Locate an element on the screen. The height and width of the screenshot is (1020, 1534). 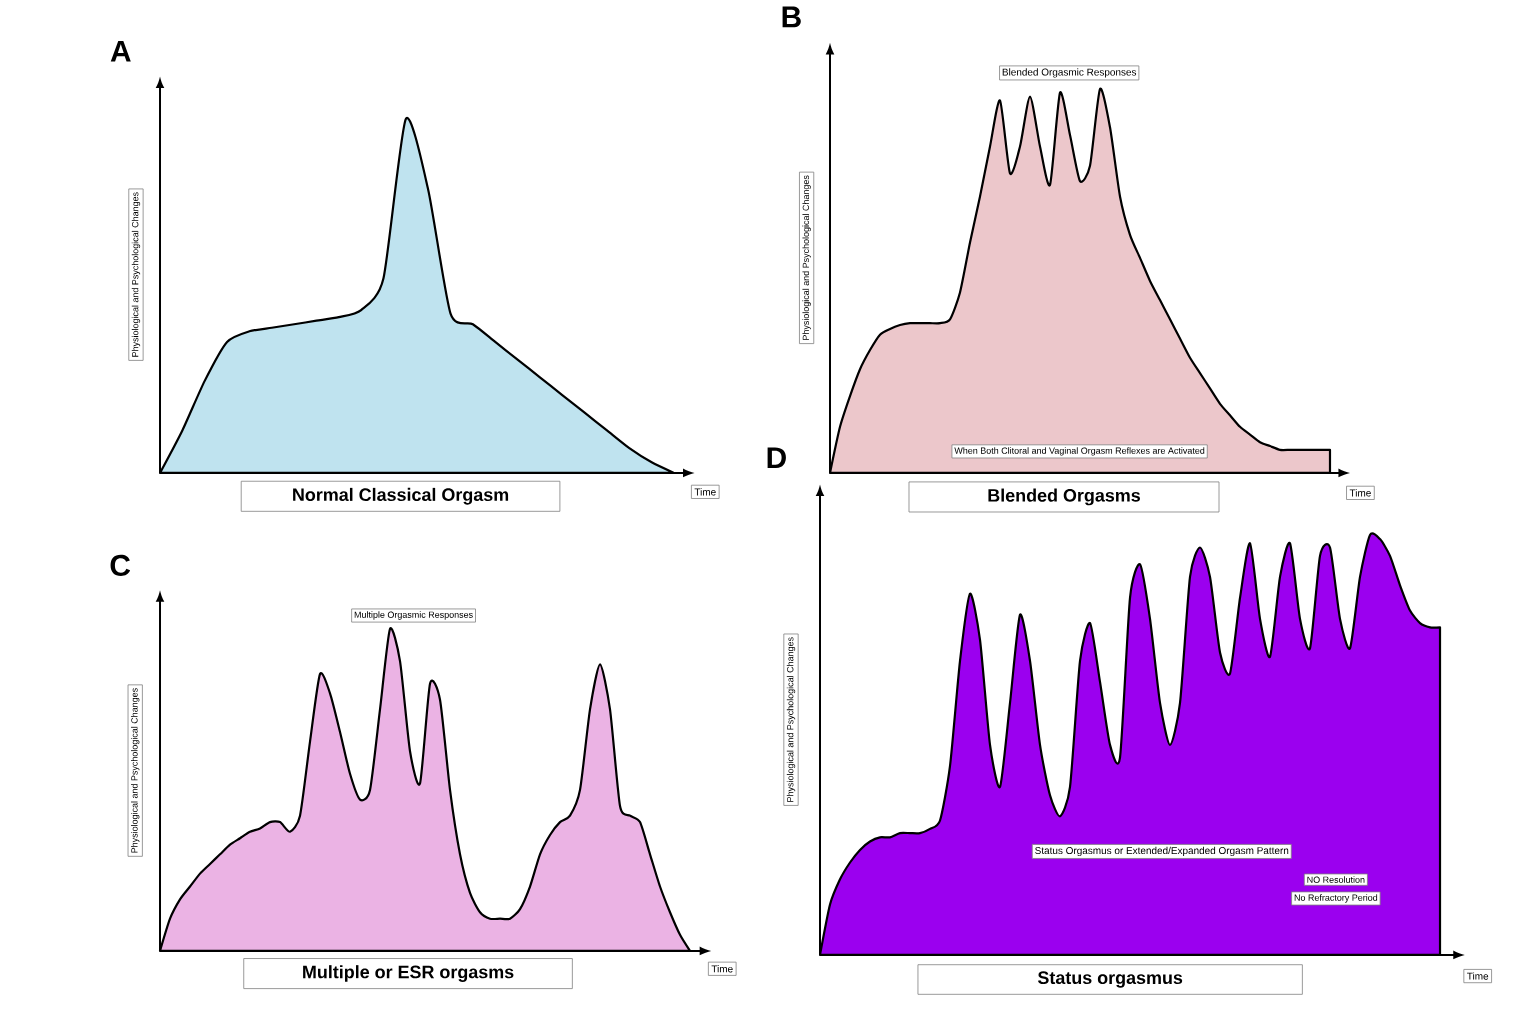
text: Status orgasmus is located at coordinates (1110, 979).